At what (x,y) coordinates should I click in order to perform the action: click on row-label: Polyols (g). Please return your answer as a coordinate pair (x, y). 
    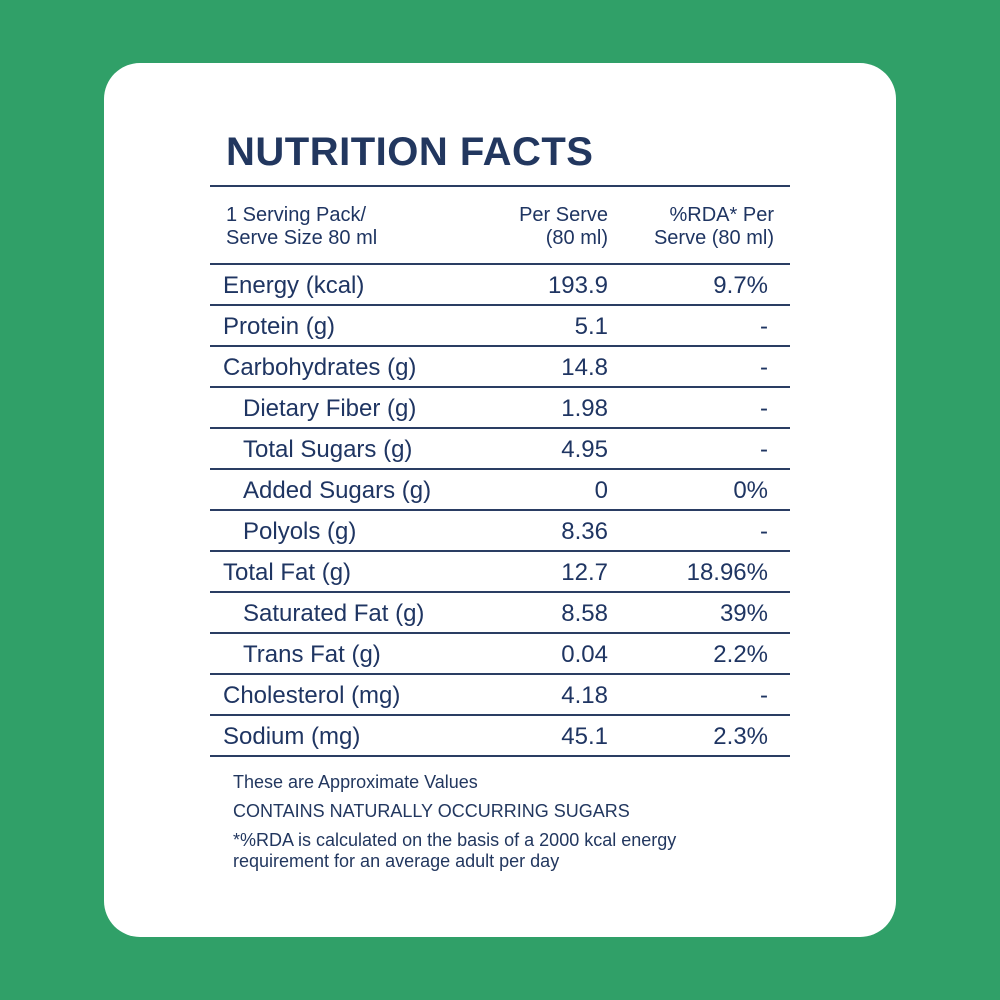
    Looking at the image, I should click on (300, 531).